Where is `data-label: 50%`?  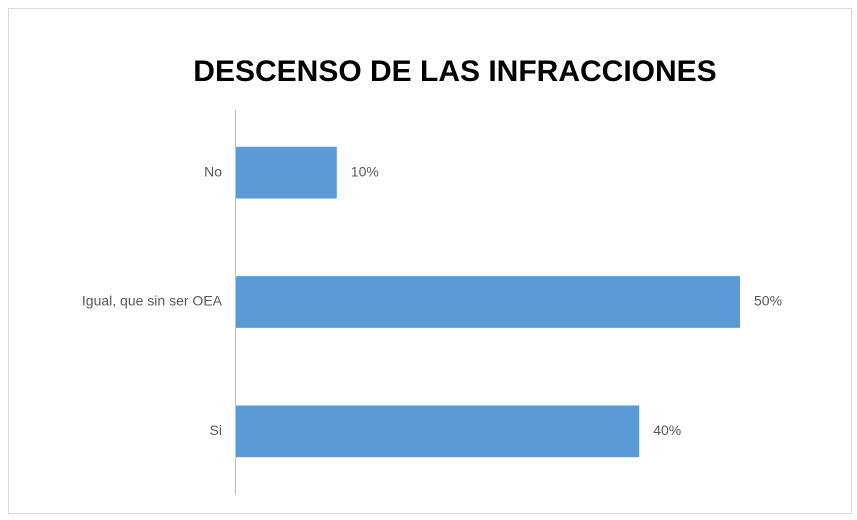 data-label: 50% is located at coordinates (768, 301).